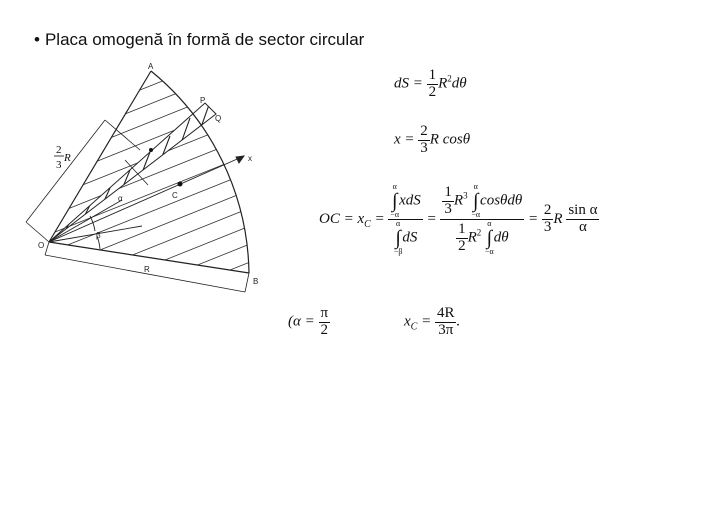  Describe the element at coordinates (218, 118) in the screenshot. I see `label-Q: Q` at that location.